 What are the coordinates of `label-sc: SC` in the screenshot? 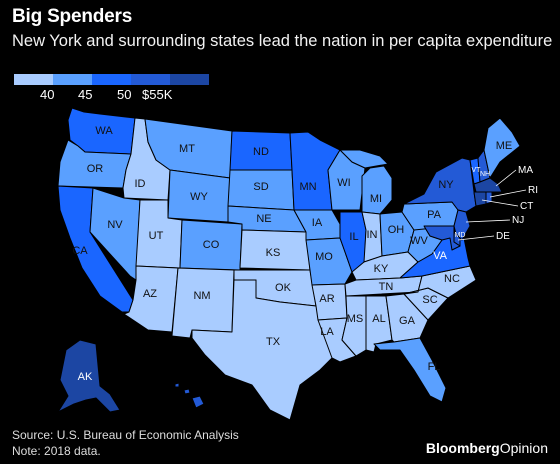 It's located at (429, 300).